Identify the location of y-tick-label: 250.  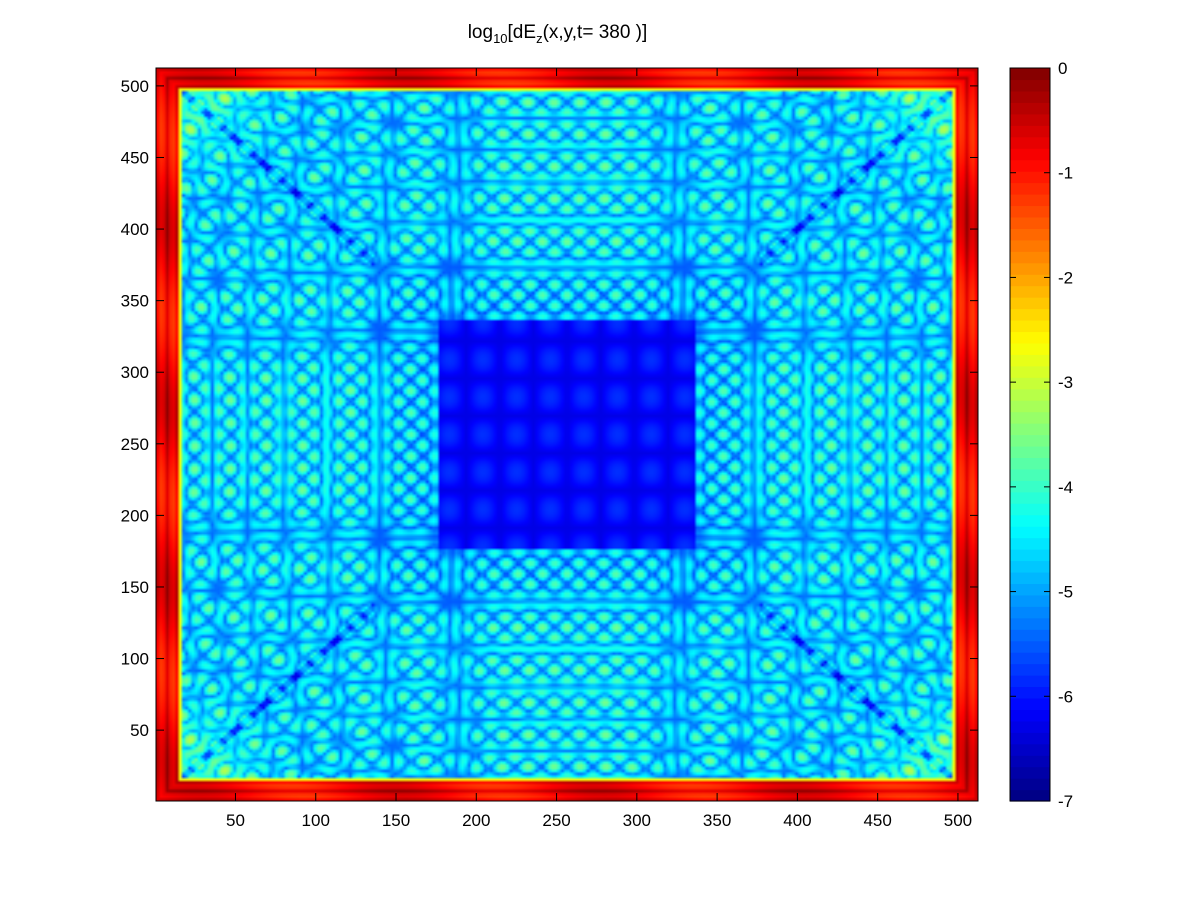
(135, 444).